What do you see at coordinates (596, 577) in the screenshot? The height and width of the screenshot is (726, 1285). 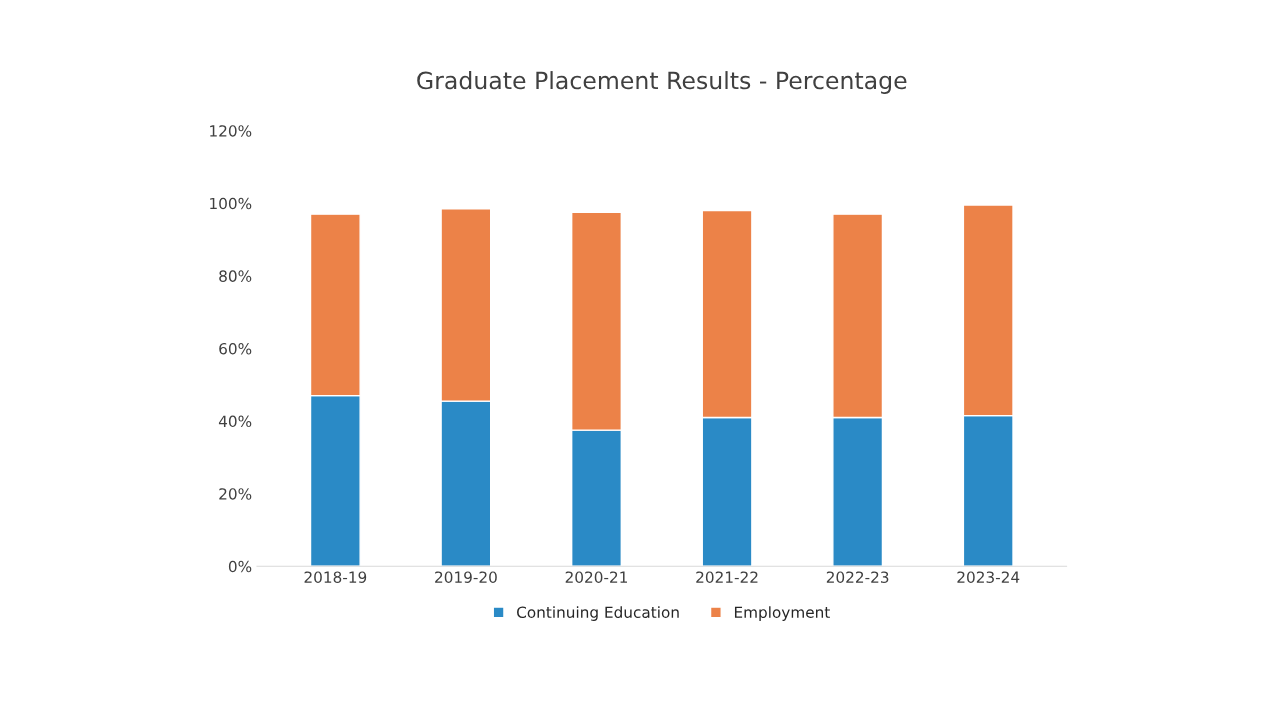 I see `x-tick-label: 2020-21` at bounding box center [596, 577].